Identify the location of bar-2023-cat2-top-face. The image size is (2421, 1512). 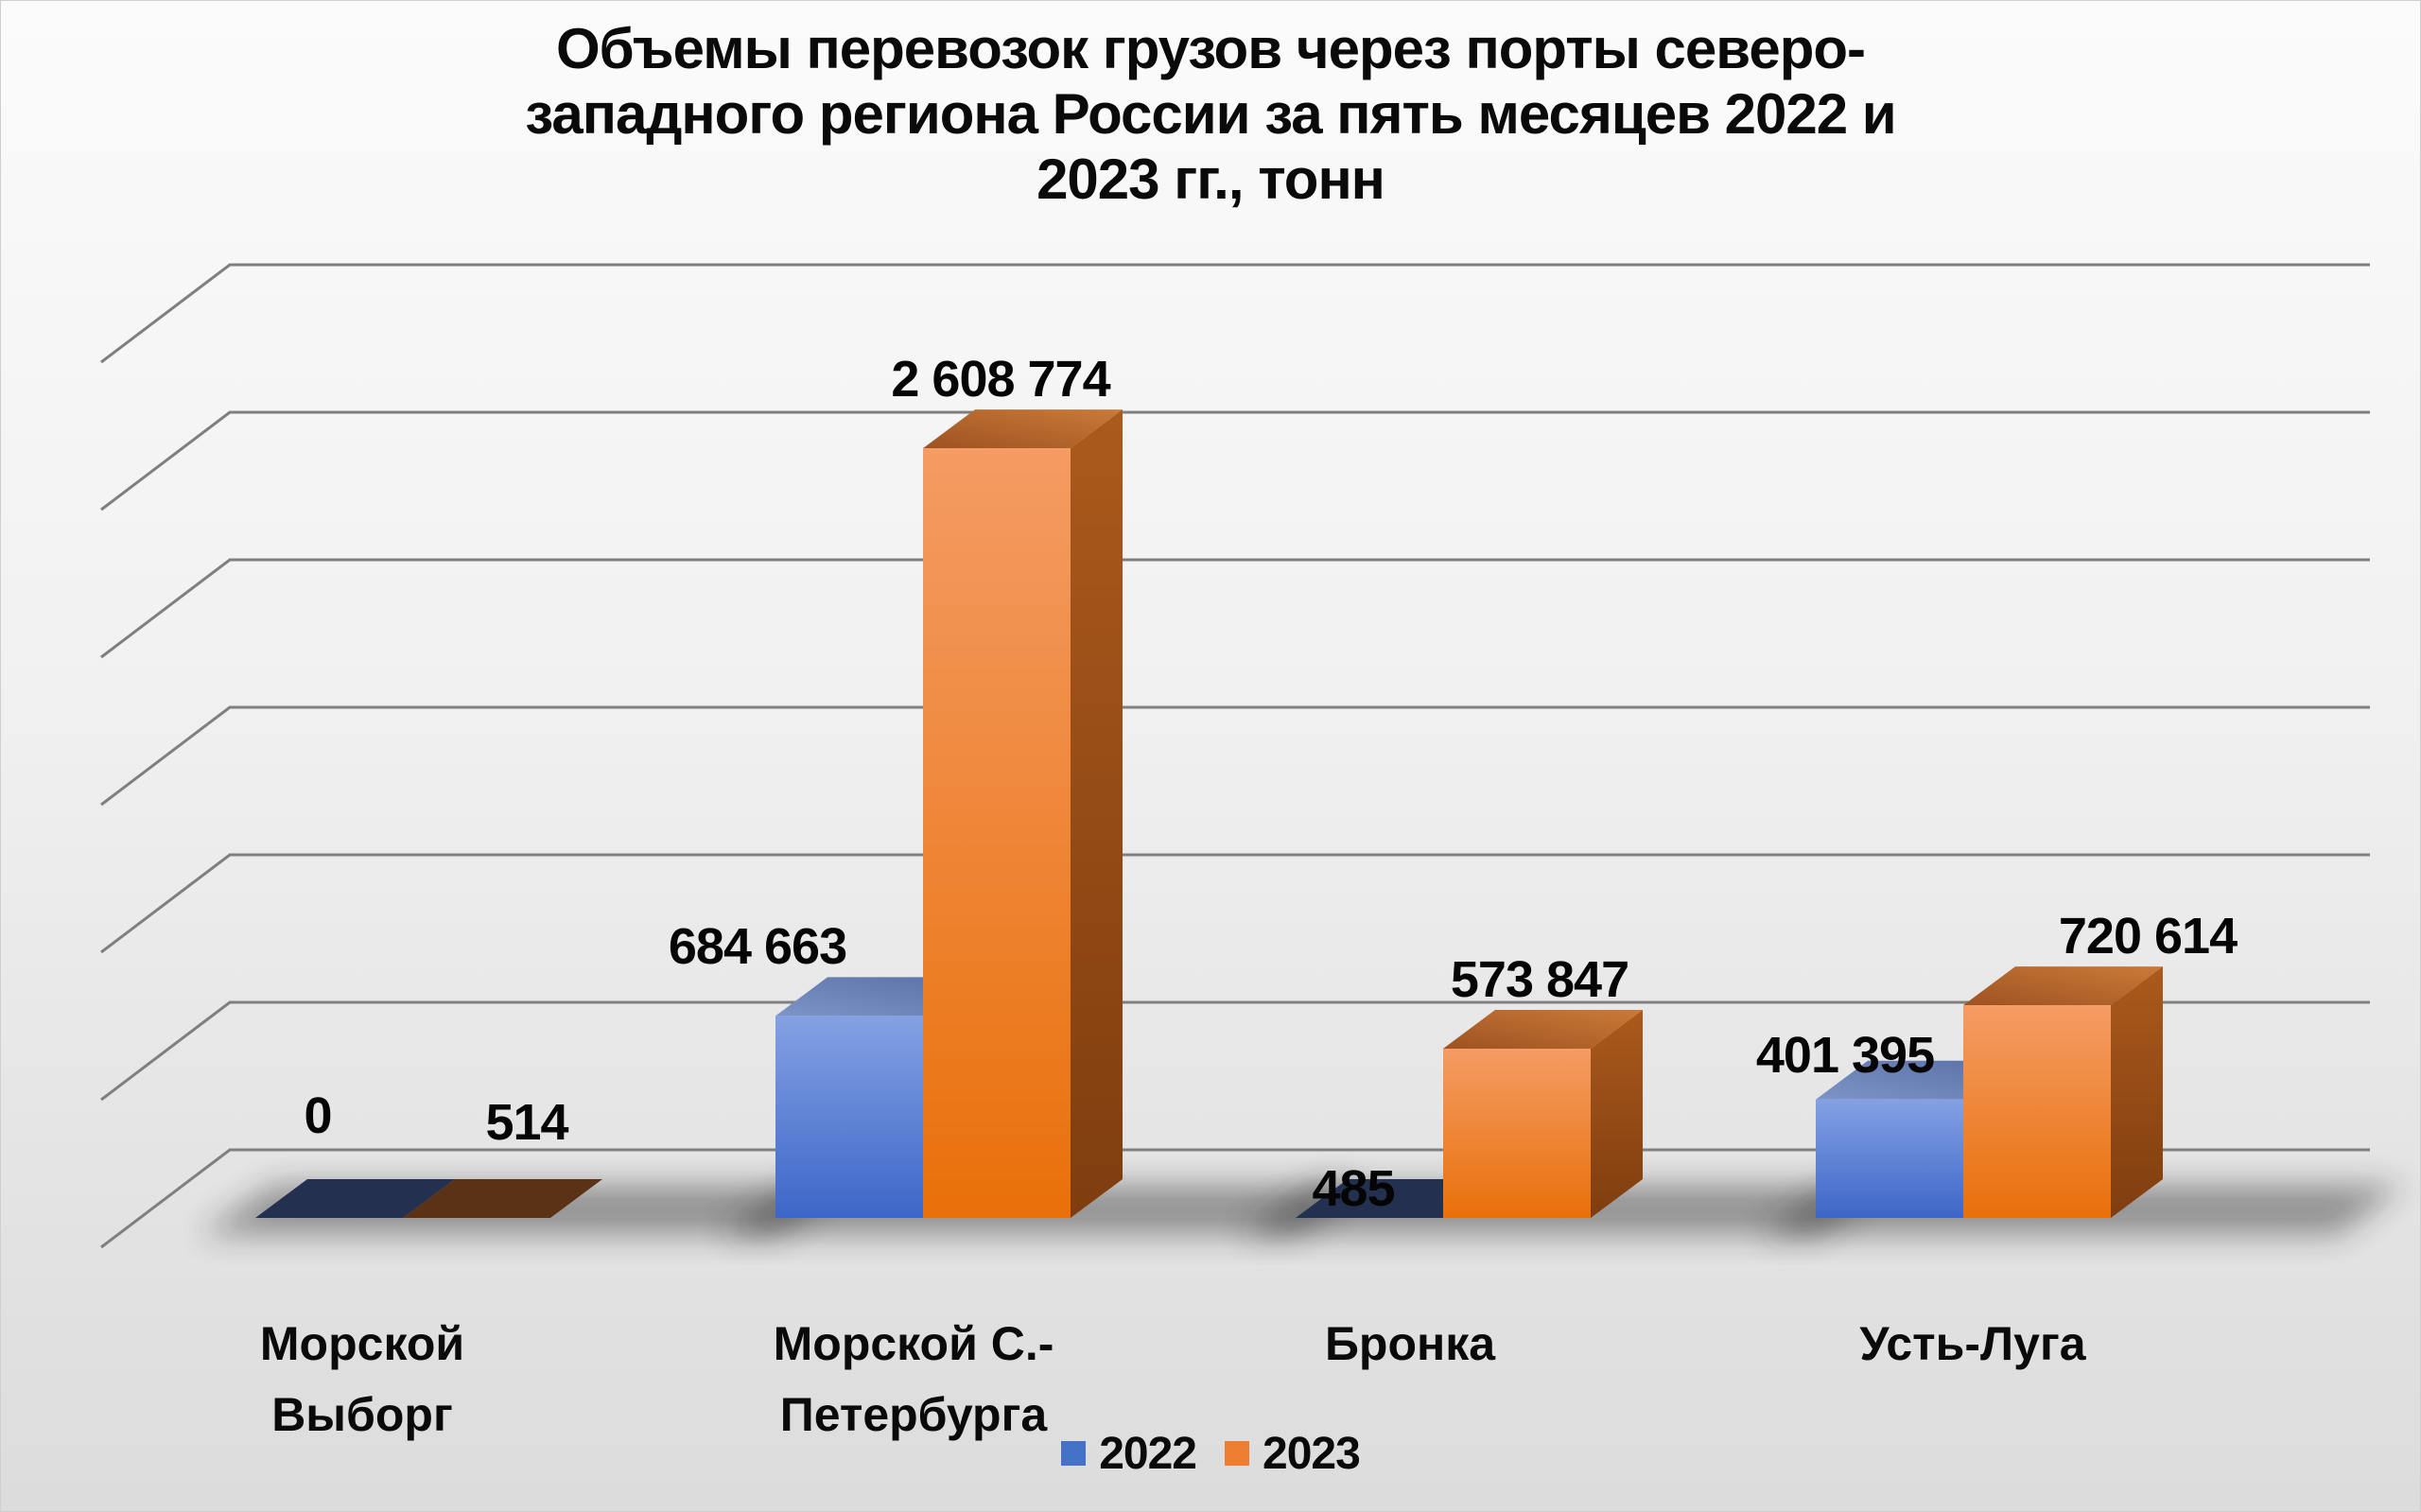
(1543, 1029).